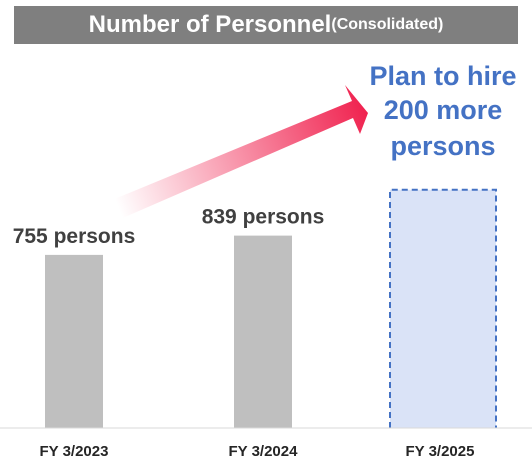 This screenshot has width=532, height=465. I want to click on chart-title-paren-close: ), so click(441, 24).